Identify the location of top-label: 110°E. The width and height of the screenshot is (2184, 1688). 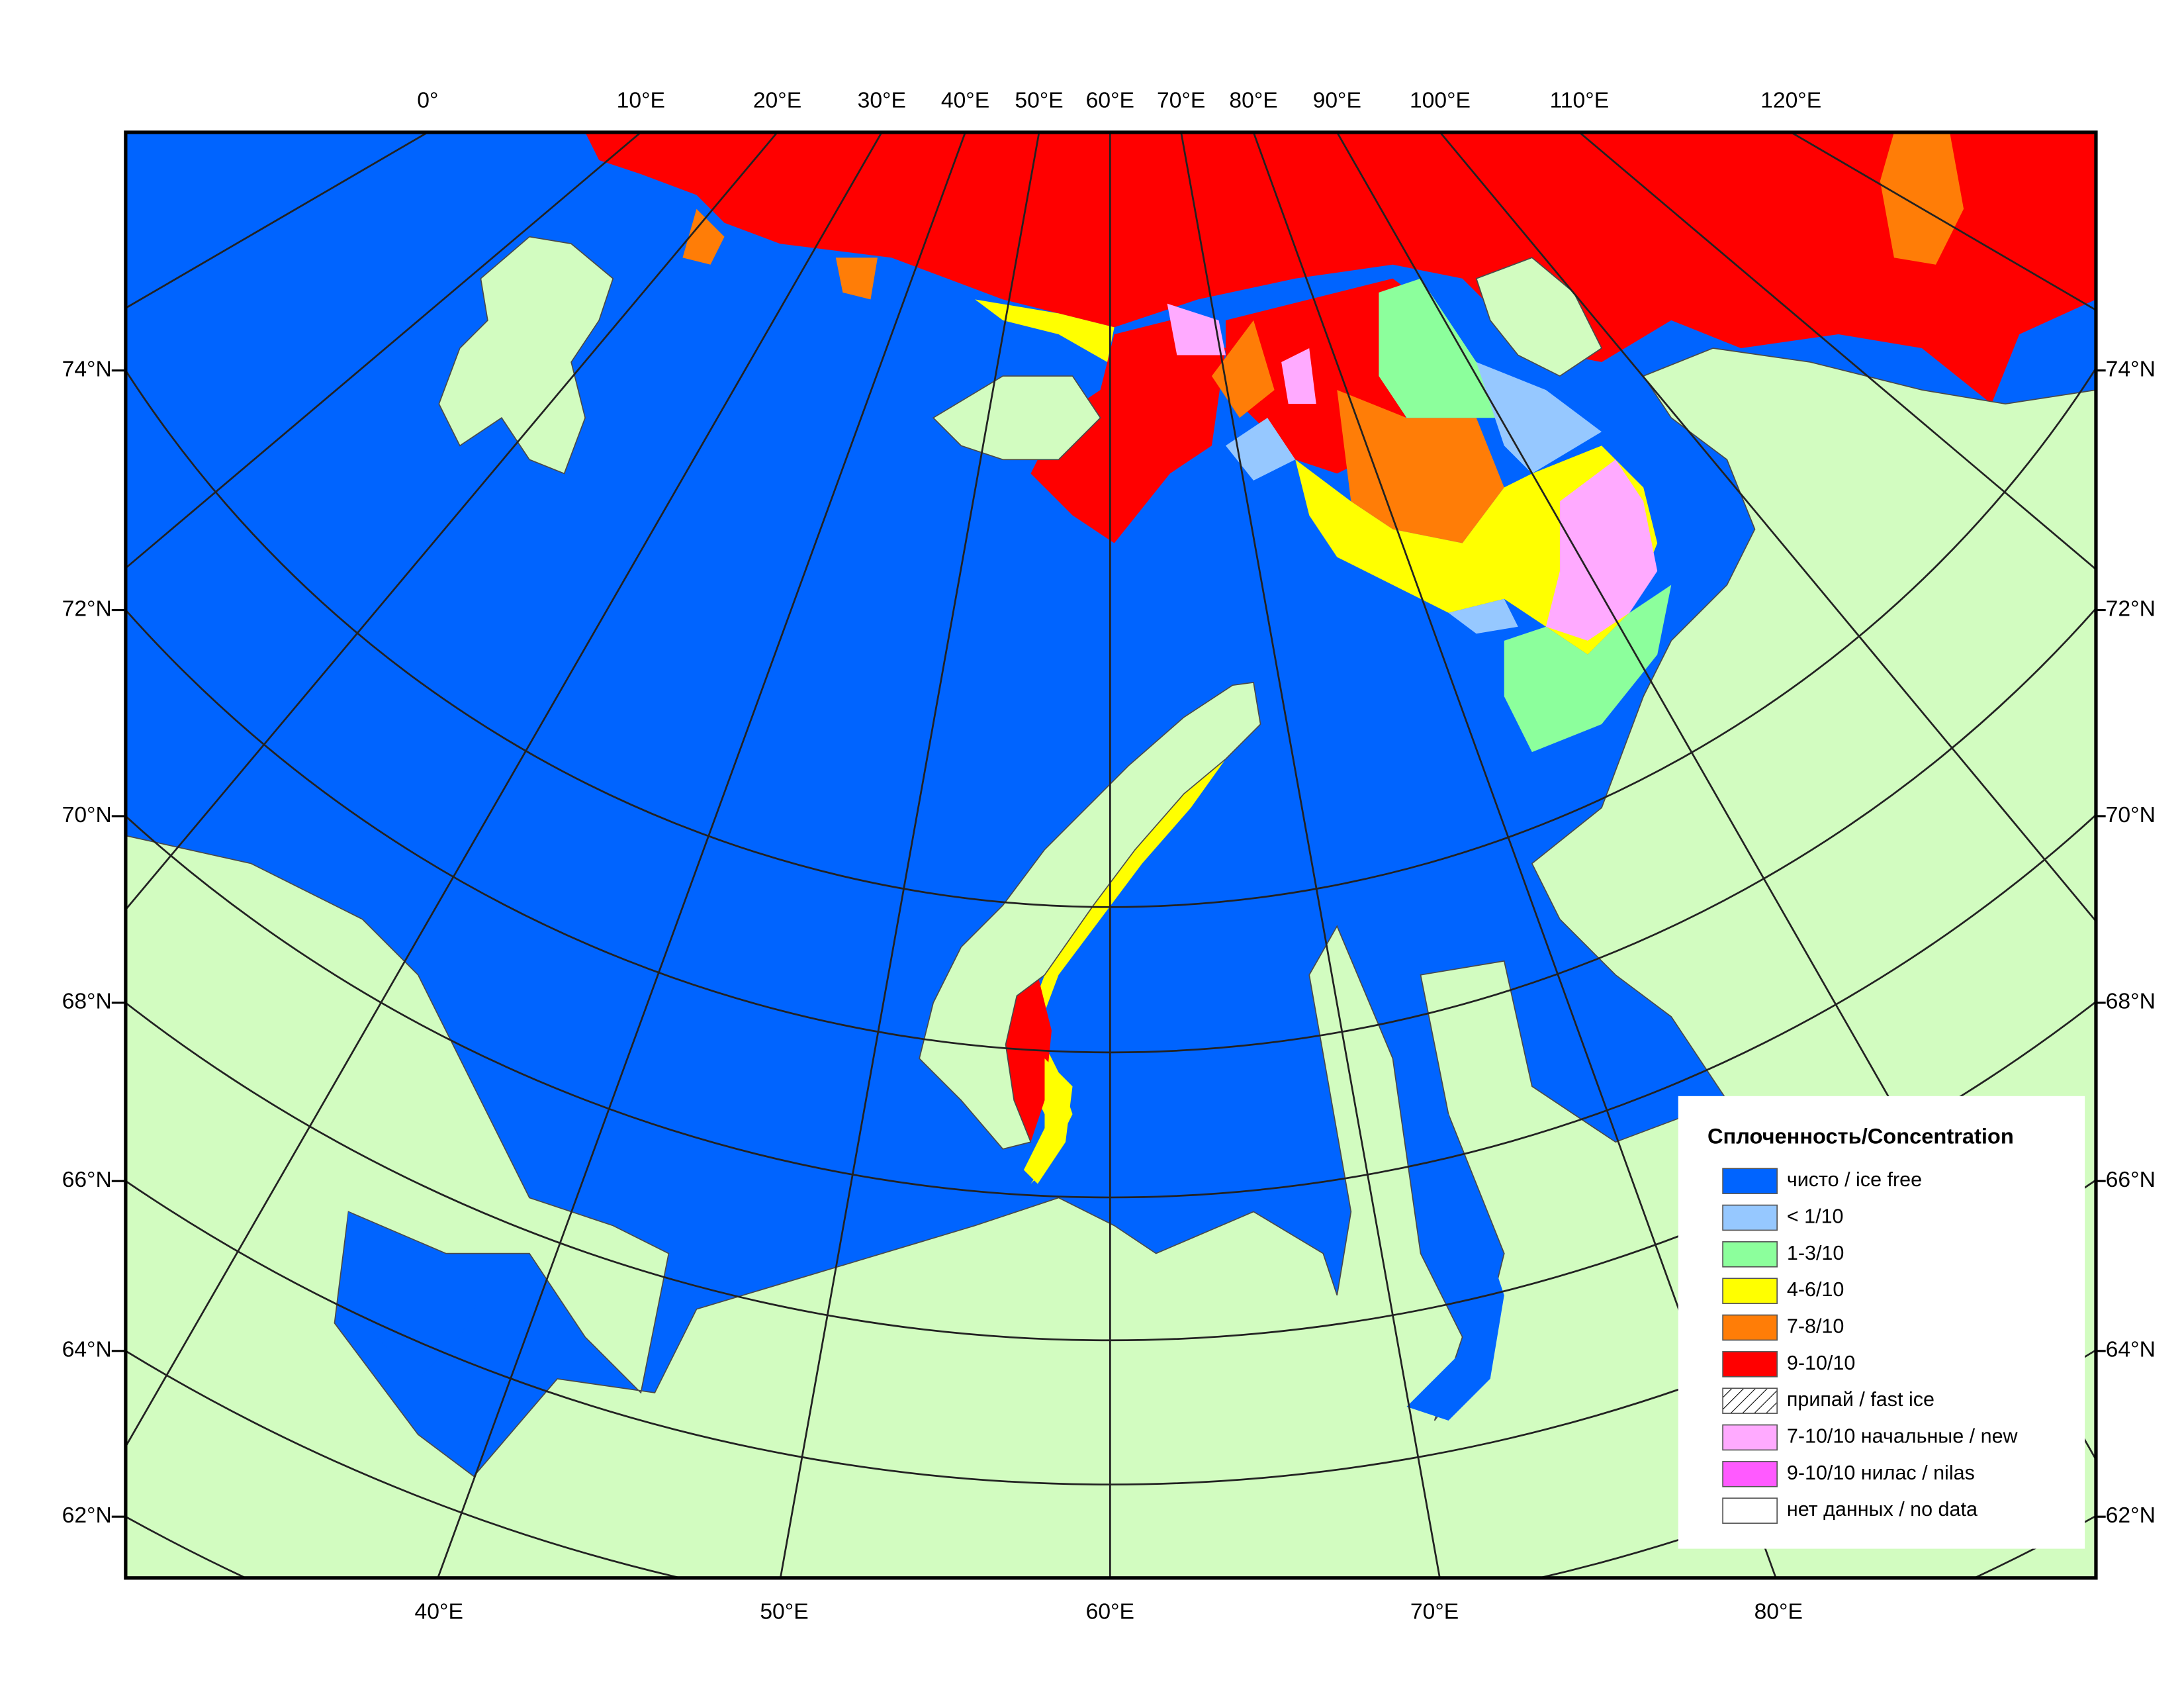
(1580, 100).